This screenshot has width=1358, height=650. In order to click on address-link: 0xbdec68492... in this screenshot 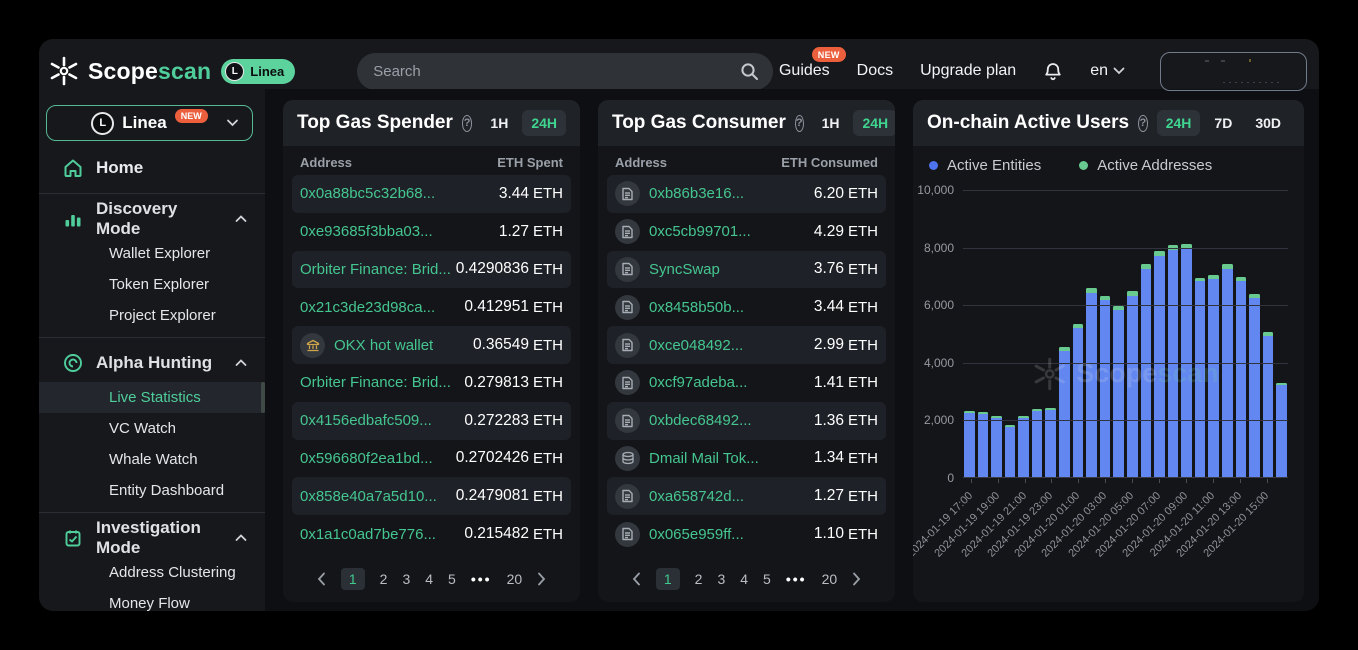, I will do `click(700, 421)`.